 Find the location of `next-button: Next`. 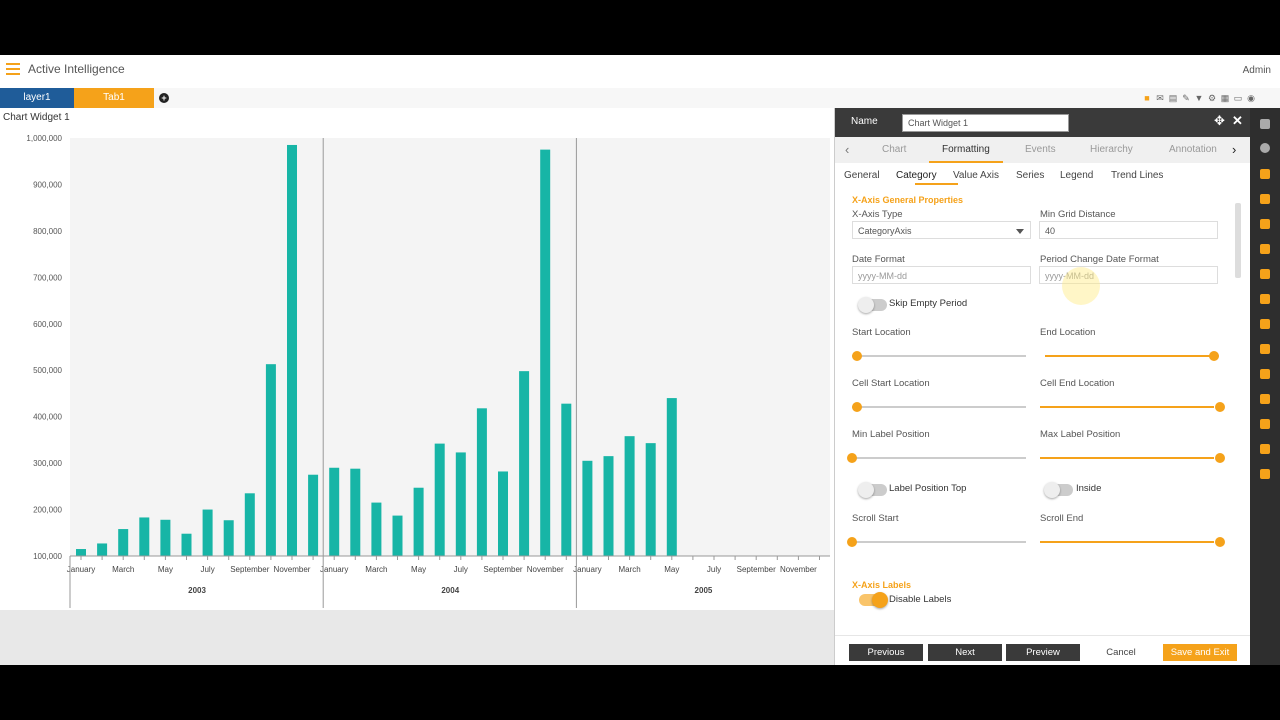

next-button: Next is located at coordinates (965, 652).